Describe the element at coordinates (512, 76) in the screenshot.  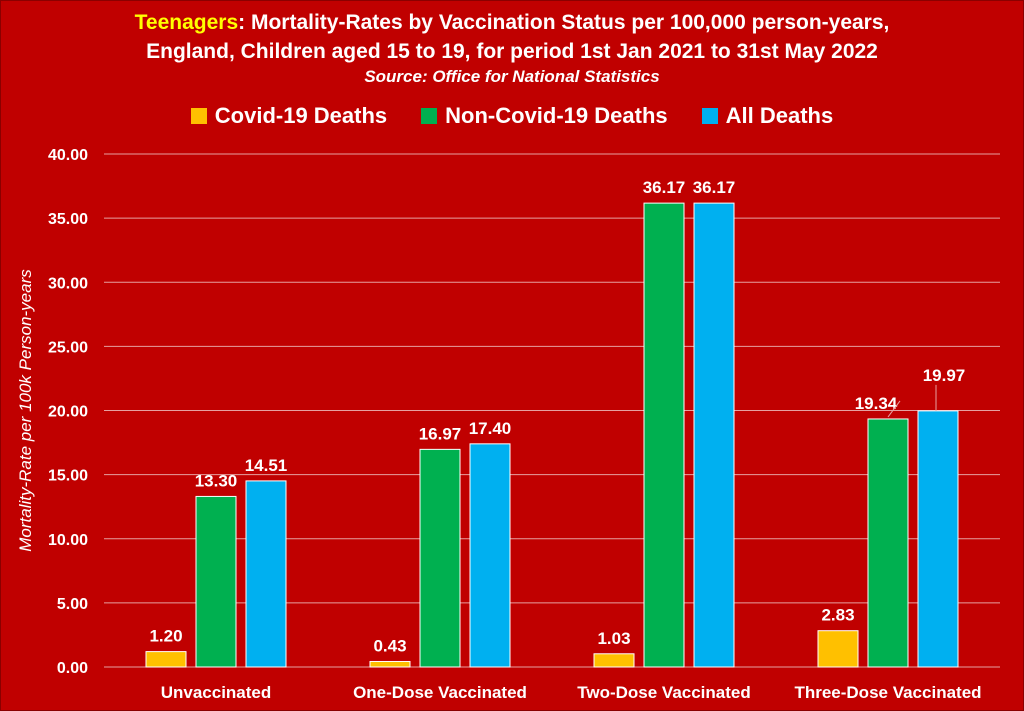
I see `chart-source: Source: Office for National Statistics` at that location.